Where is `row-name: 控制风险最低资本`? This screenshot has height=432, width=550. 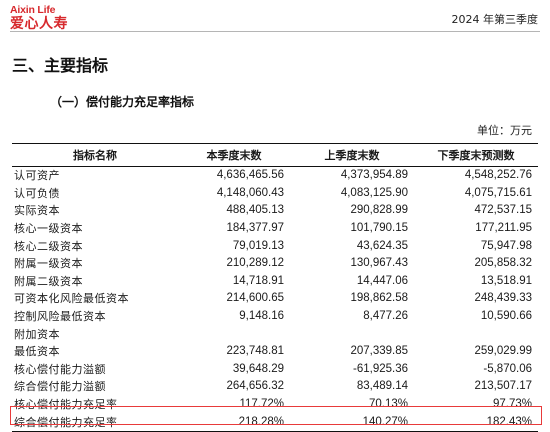 row-name: 控制风险最低资本 is located at coordinates (60, 317).